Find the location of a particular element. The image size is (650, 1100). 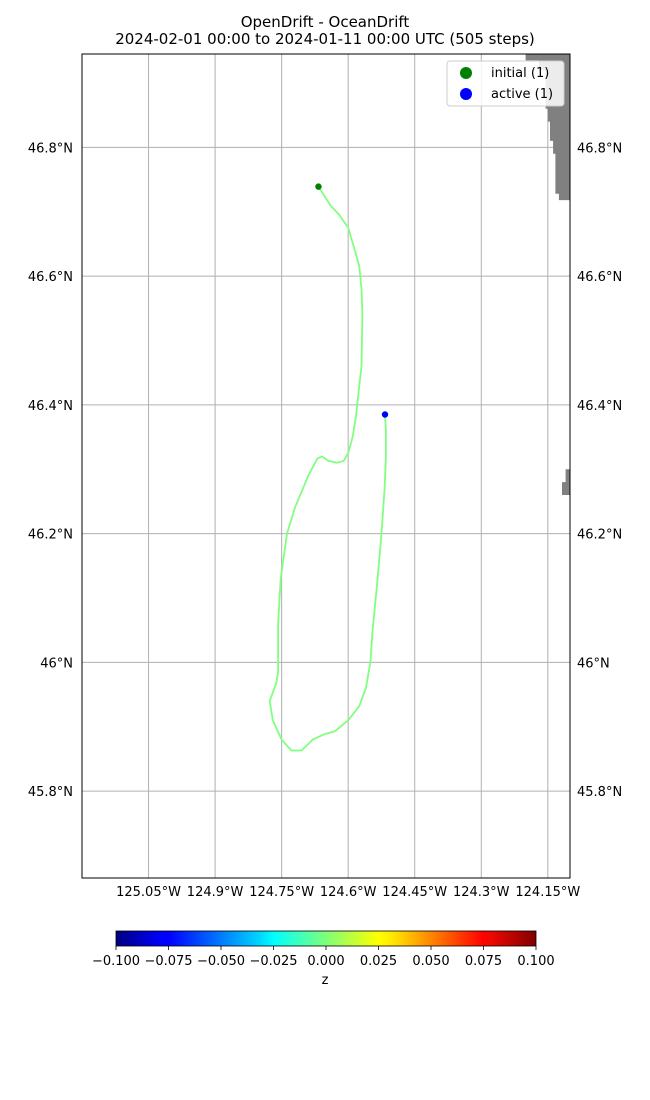

legend: initial (1) active (1) is located at coordinates (505, 83).